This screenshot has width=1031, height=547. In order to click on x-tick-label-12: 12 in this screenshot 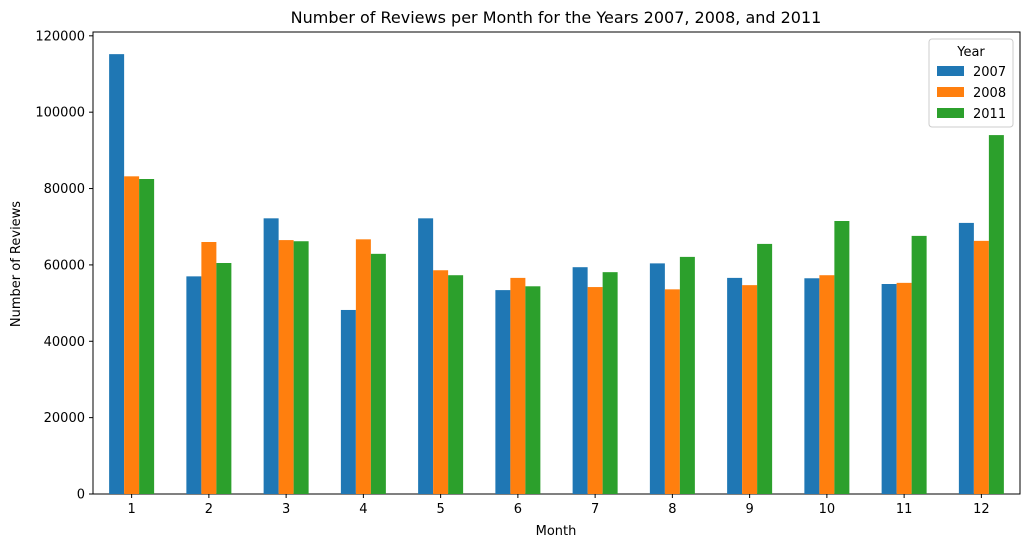, I will do `click(981, 509)`.